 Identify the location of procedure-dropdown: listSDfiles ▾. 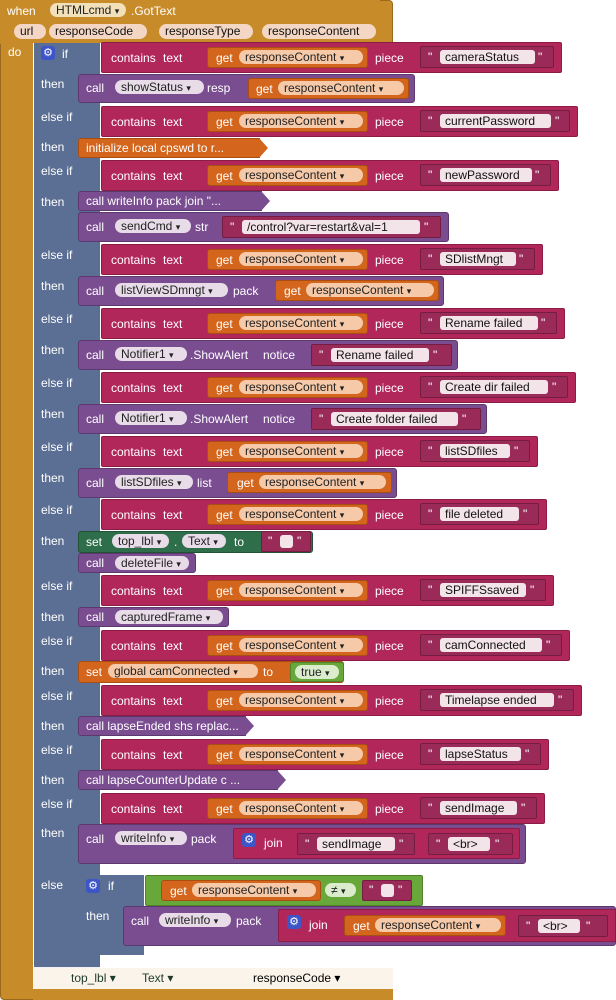
(154, 482).